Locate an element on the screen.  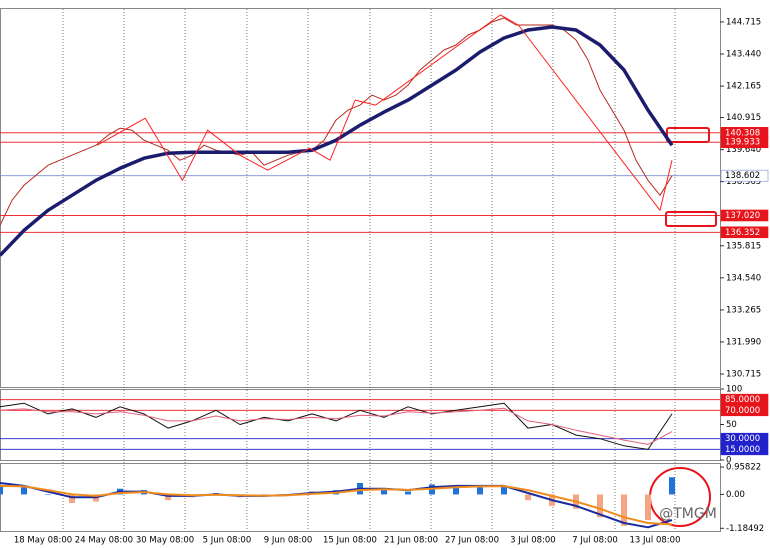
watermark: @TMGM is located at coordinates (688, 514).